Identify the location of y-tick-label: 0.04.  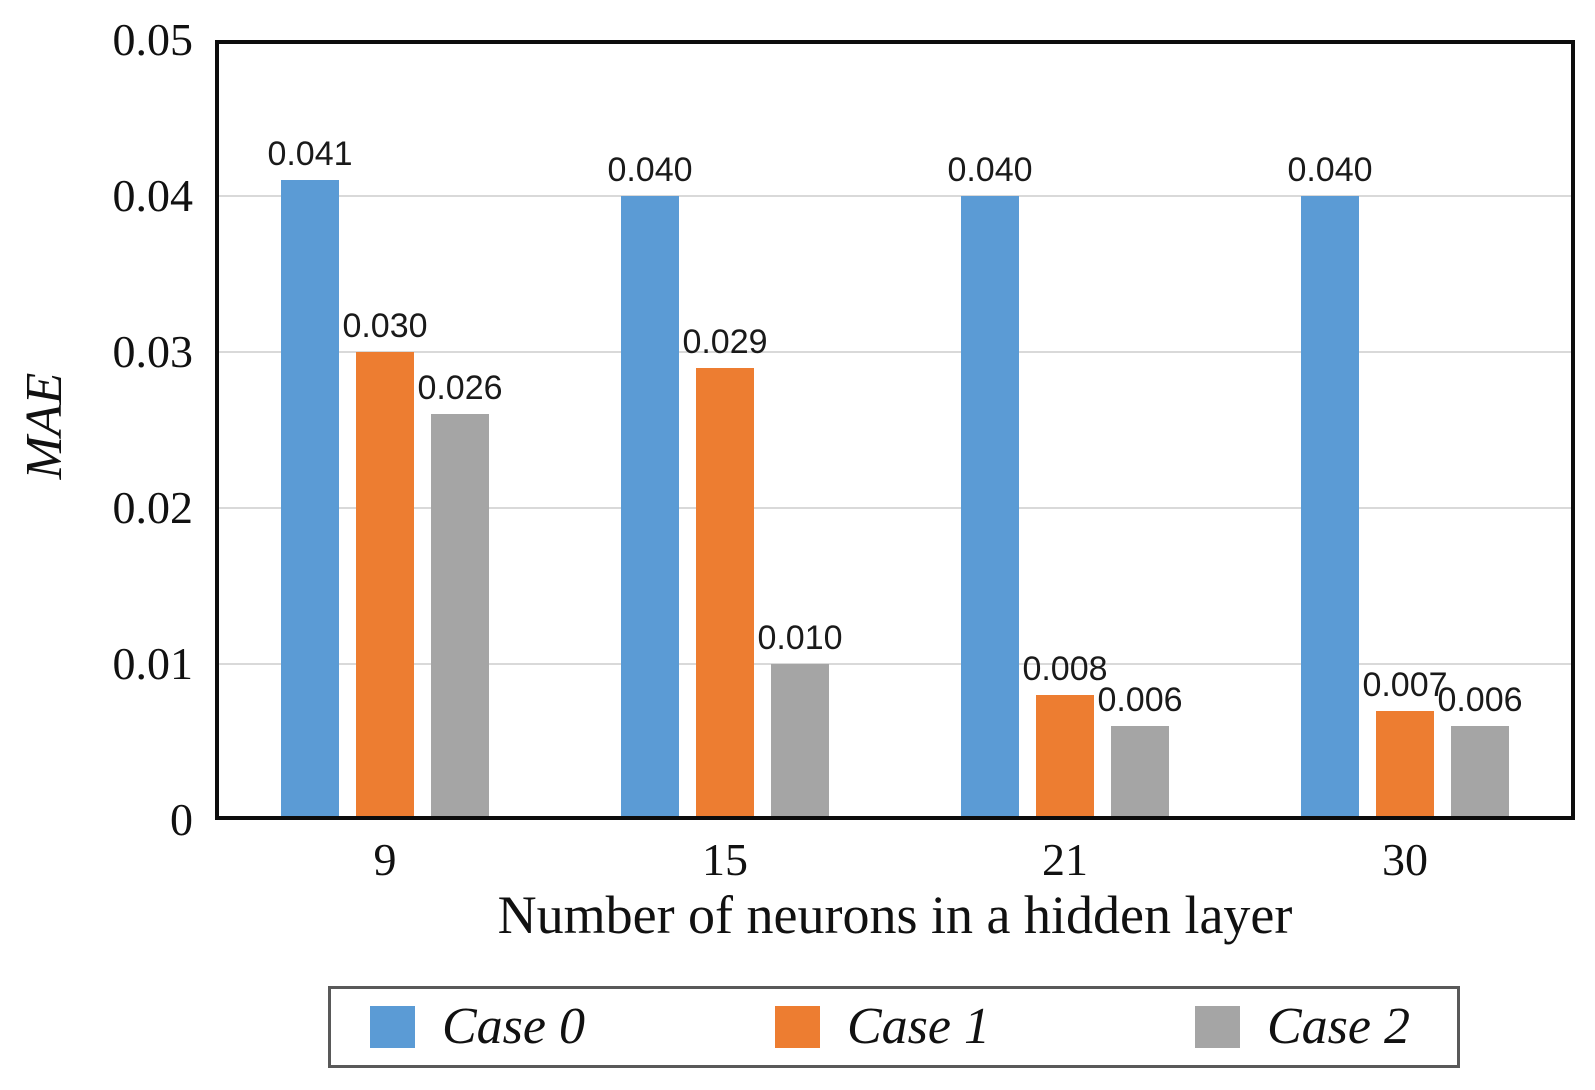
(153, 195).